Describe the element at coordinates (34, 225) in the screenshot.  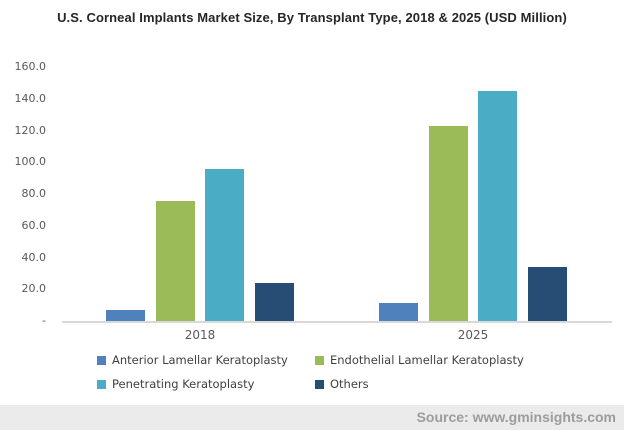
I see `y-axis-tick-label: 60.0` at that location.